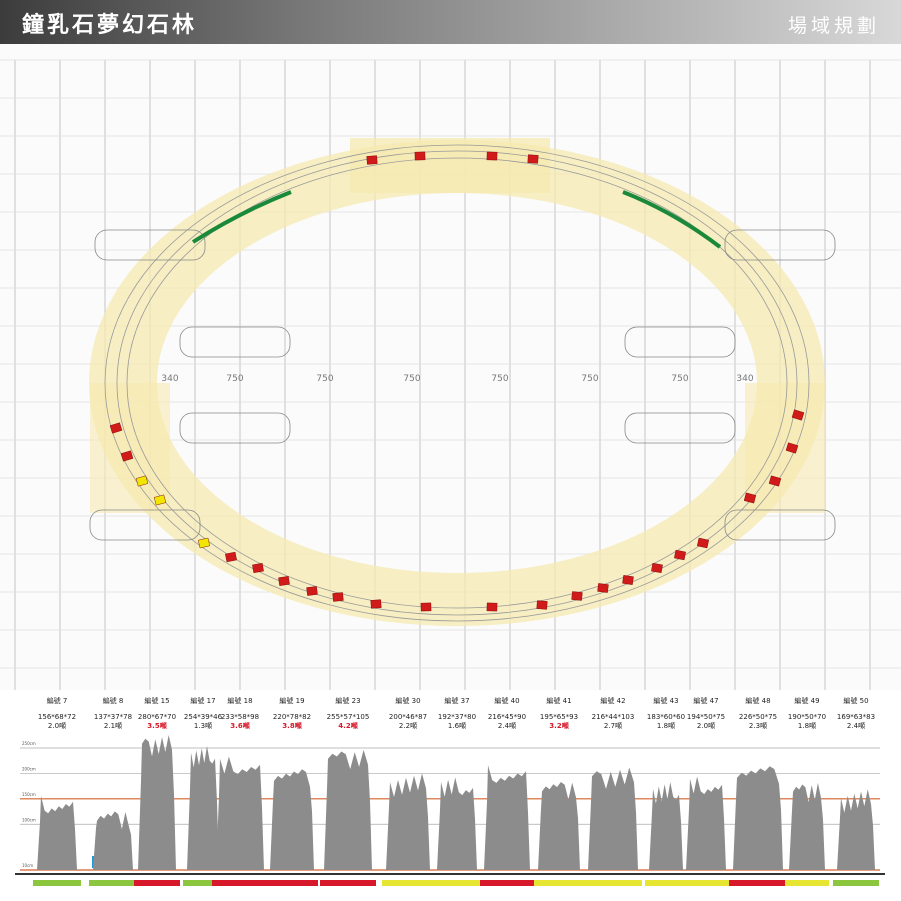 The width and height of the screenshot is (901, 901). I want to click on stone-id: 編號 40, so click(506, 700).